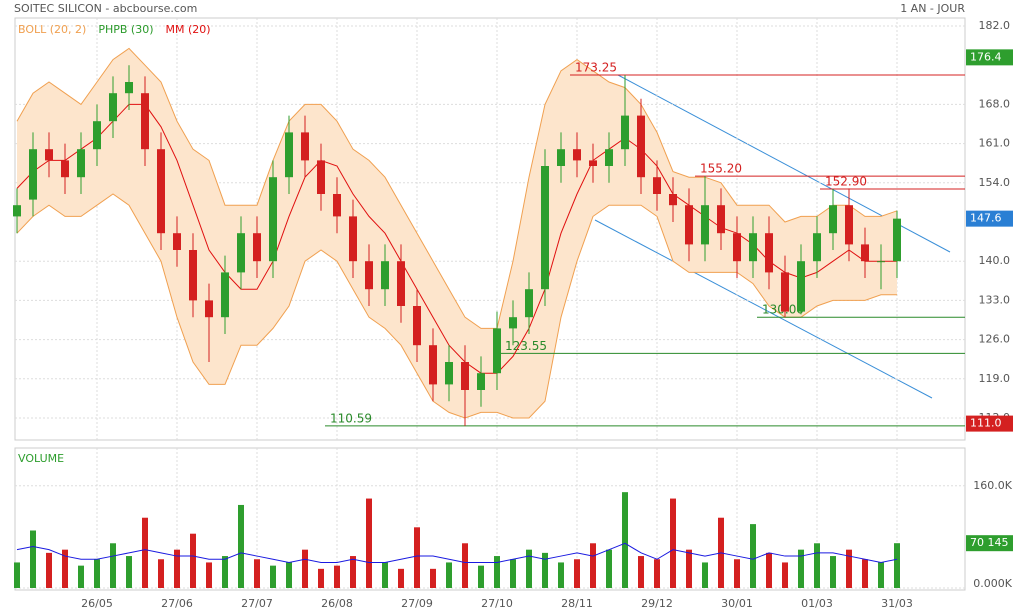 This screenshot has height=614, width=1014. What do you see at coordinates (737, 603) in the screenshot?
I see `x-tick-label: 30/01` at bounding box center [737, 603].